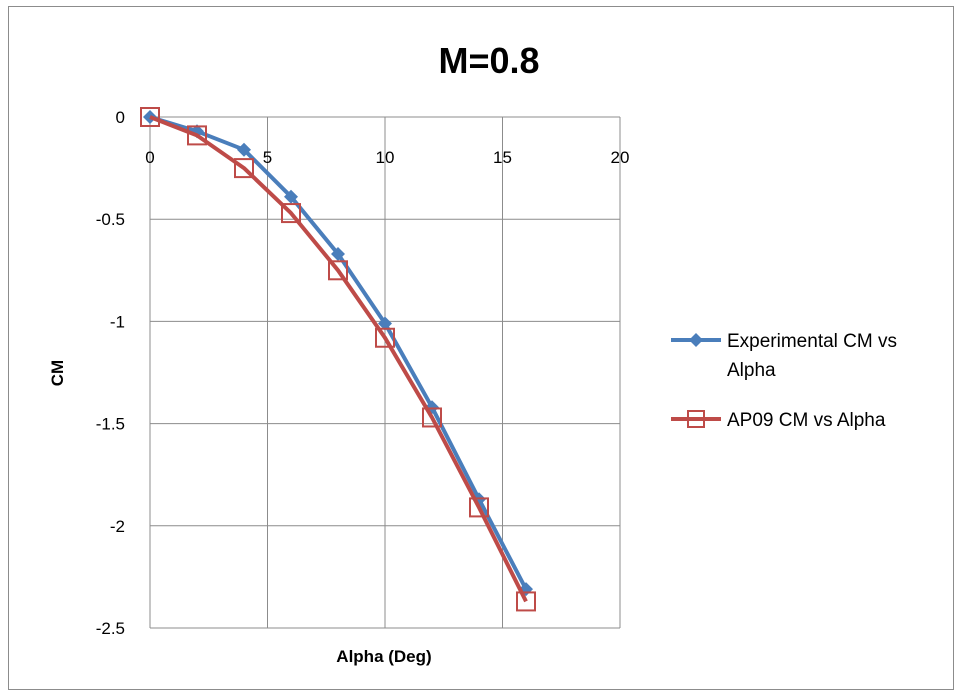 The height and width of the screenshot is (696, 961). I want to click on legend-item-ap09: AP09 CM vs Alpha, so click(778, 420).